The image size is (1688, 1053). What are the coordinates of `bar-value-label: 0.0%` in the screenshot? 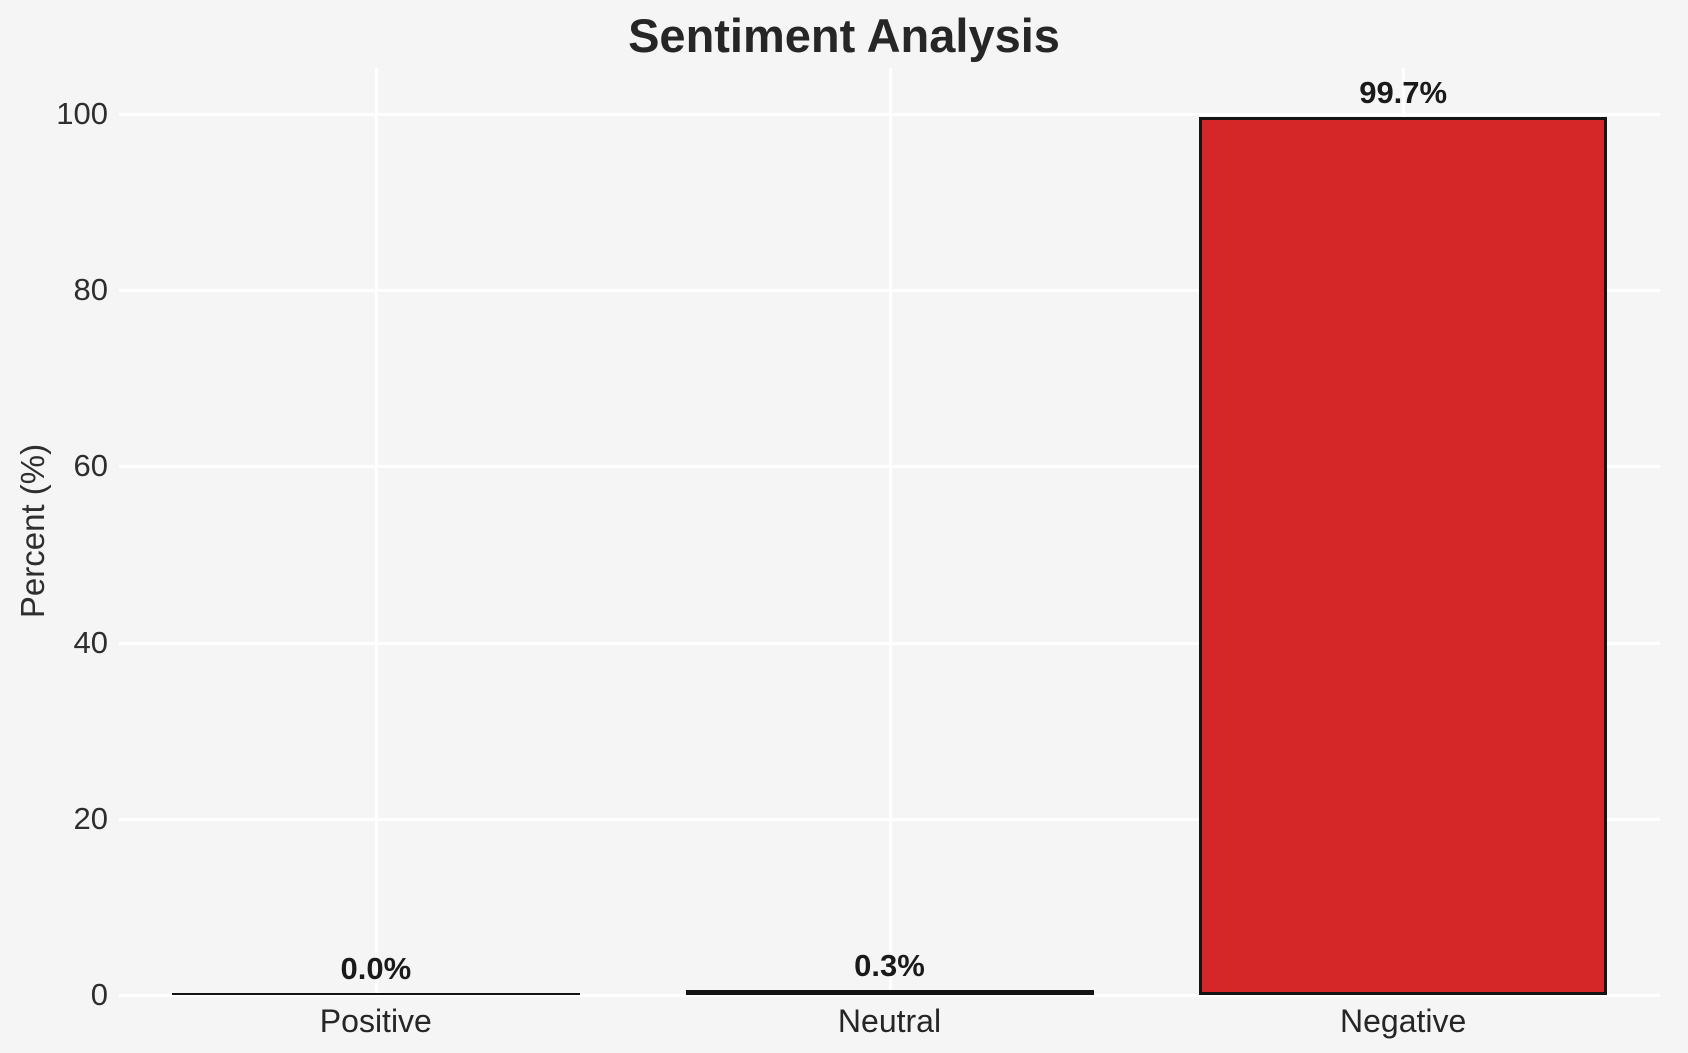 It's located at (376, 968).